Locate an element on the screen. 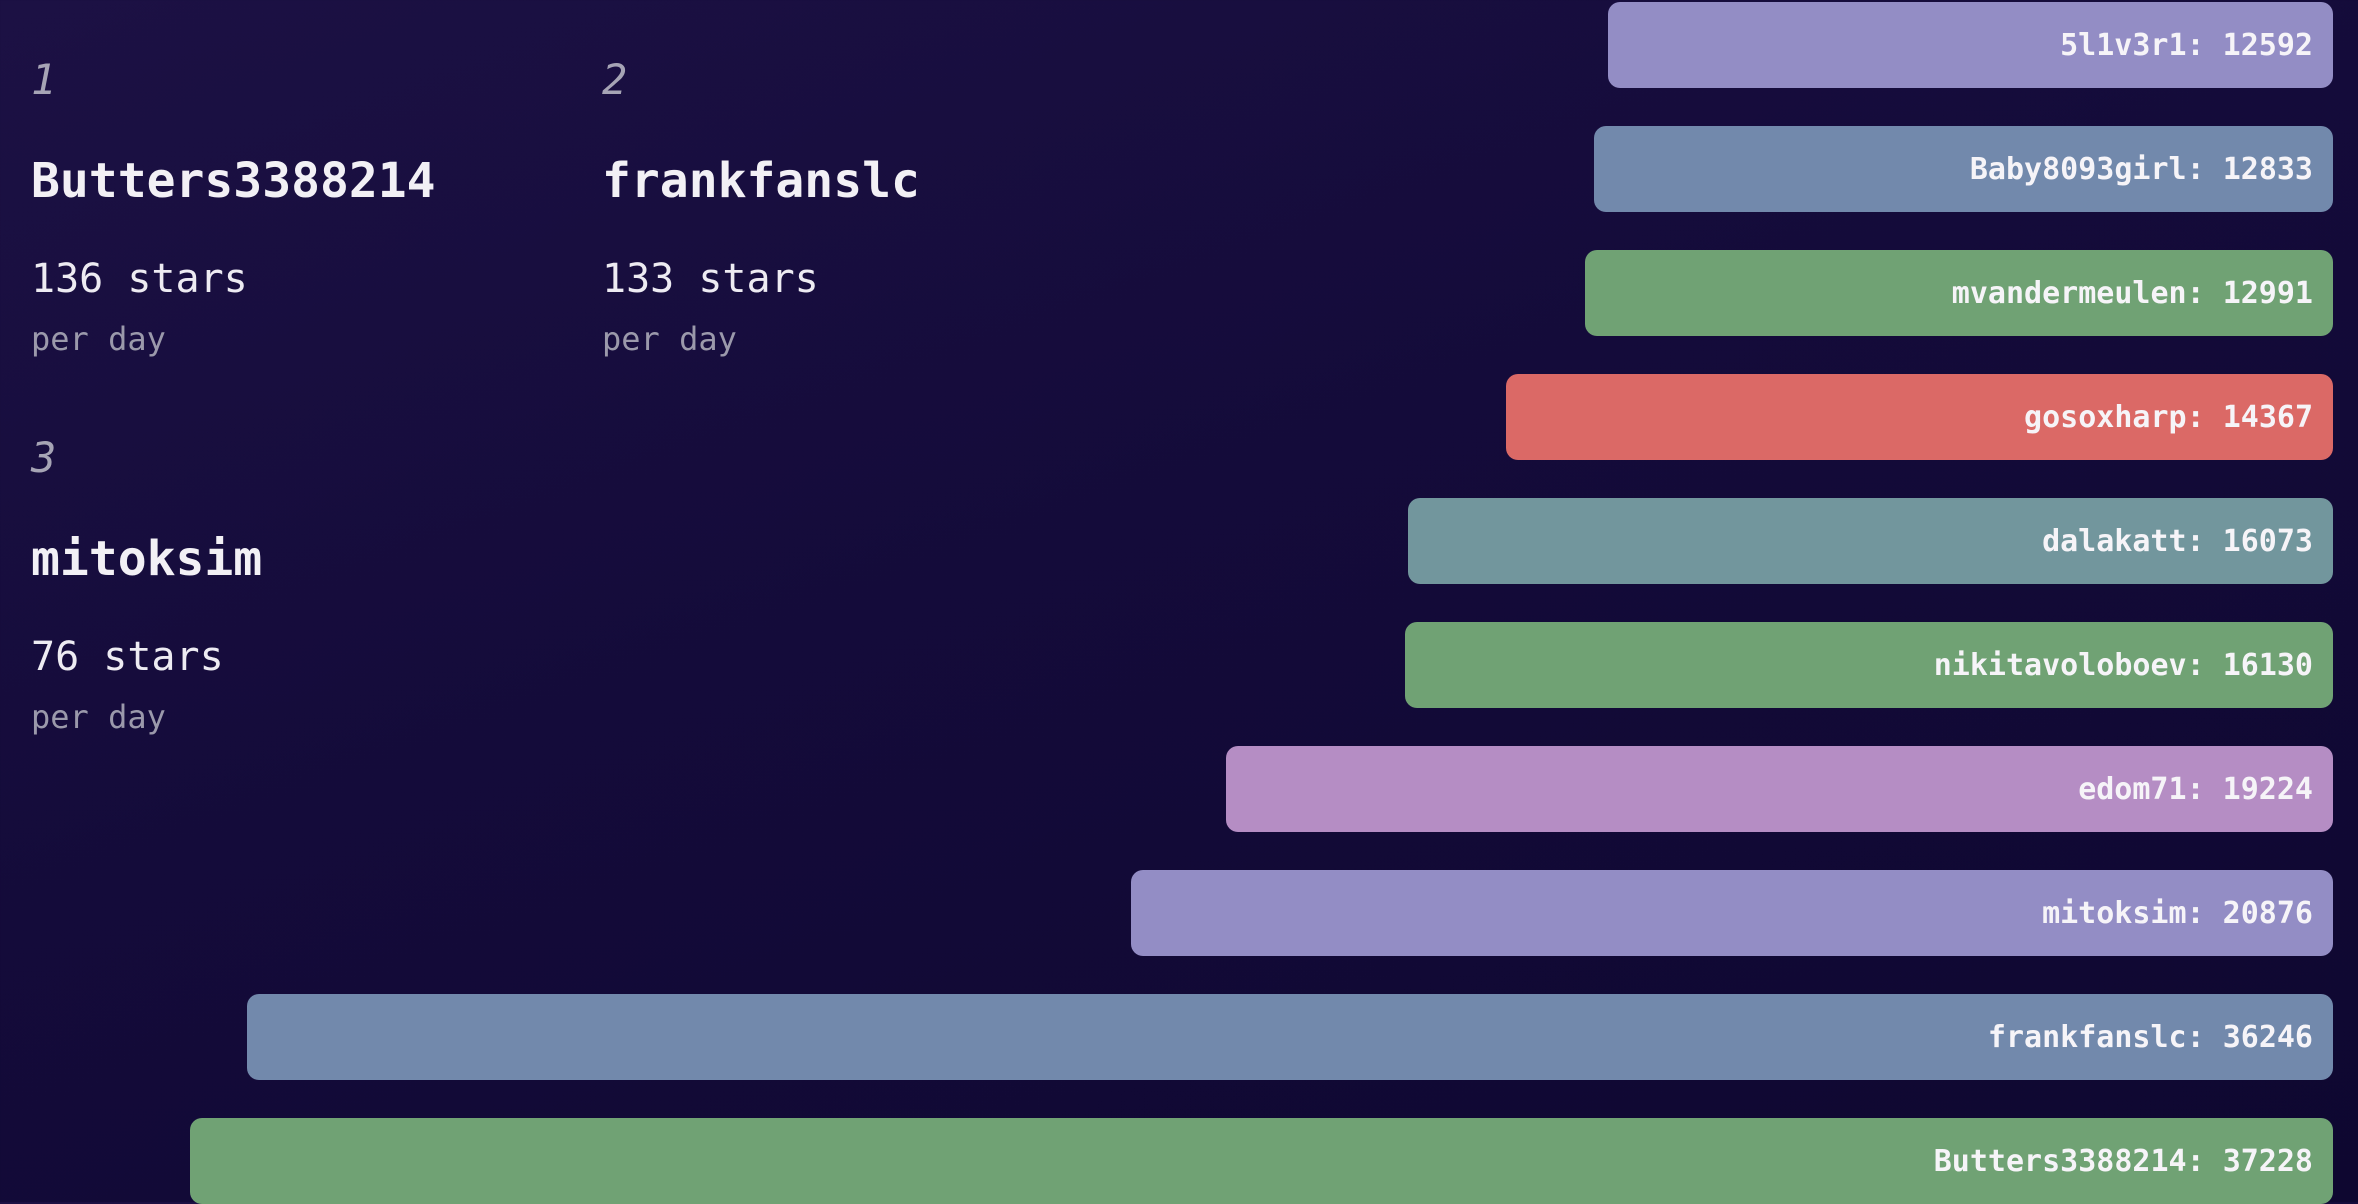 The height and width of the screenshot is (1204, 2358). bar-row: mvandermeulen: 12991 is located at coordinates (1959, 293).